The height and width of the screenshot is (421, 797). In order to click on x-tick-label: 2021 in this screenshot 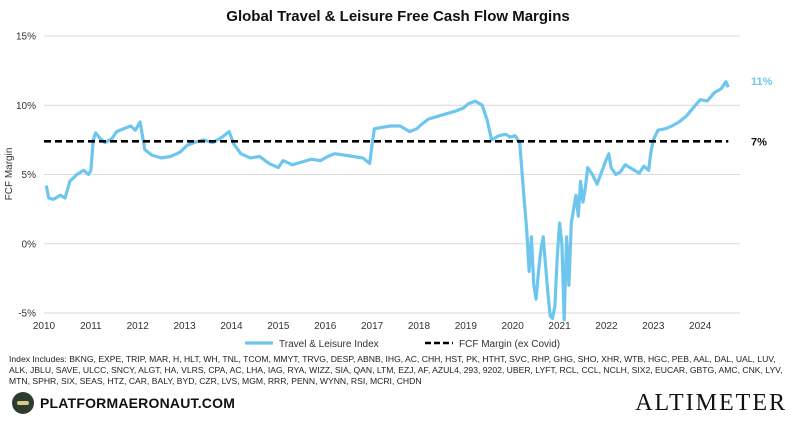, I will do `click(559, 326)`.